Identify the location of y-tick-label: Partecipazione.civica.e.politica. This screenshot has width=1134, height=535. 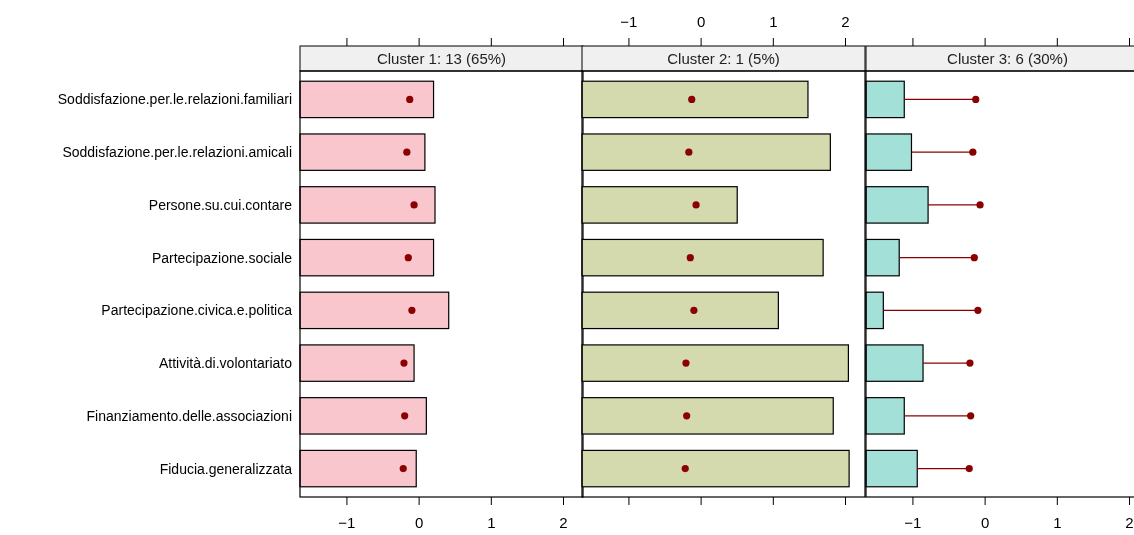
(197, 310).